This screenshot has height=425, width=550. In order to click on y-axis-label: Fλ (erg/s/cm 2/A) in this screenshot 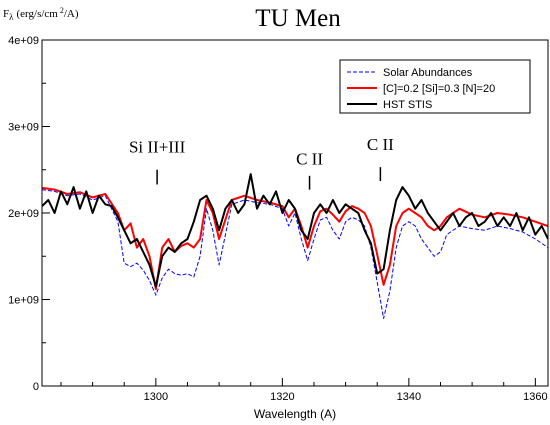, I will do `click(41, 14)`.